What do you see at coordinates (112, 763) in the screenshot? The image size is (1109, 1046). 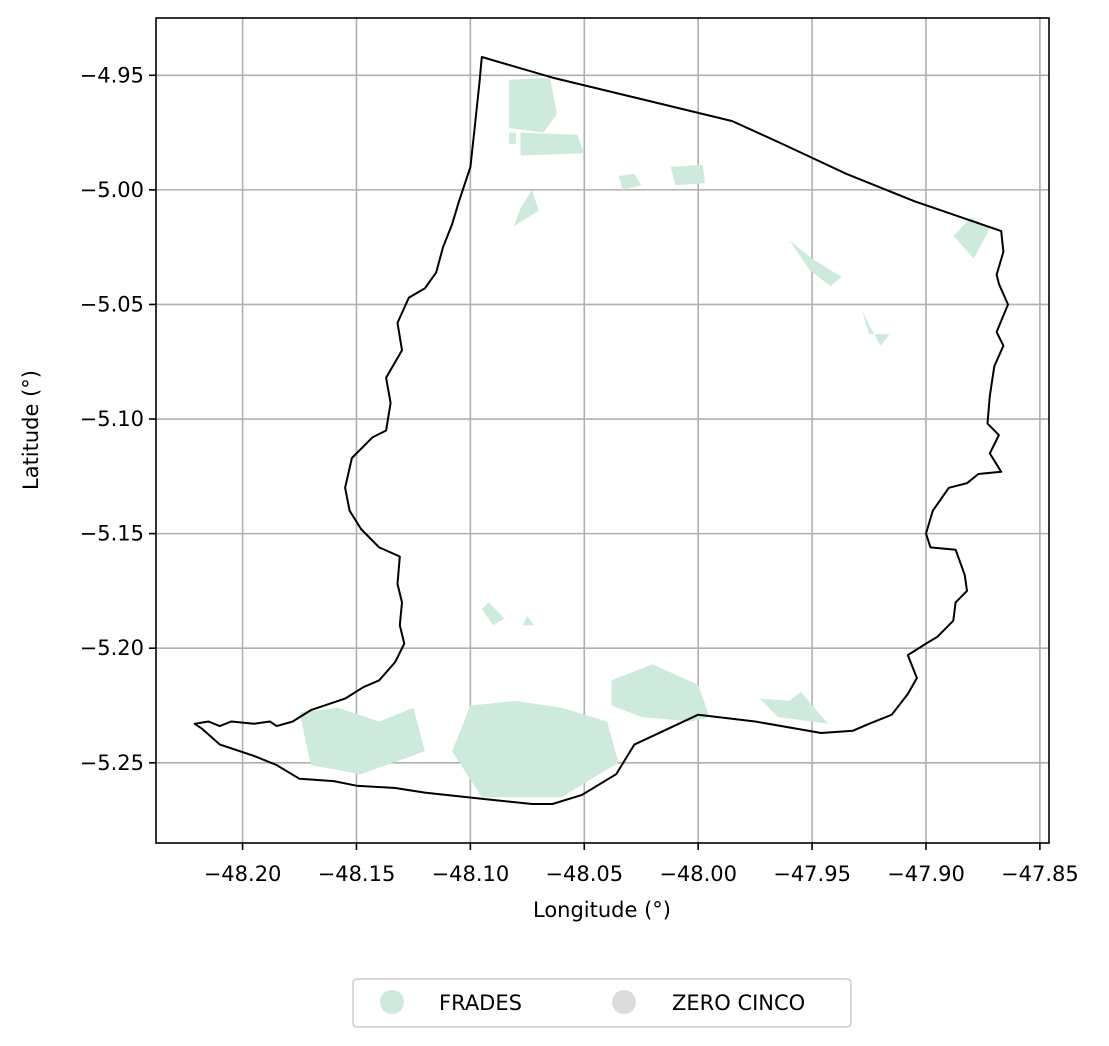 I see `y-tick-label: −5.25` at bounding box center [112, 763].